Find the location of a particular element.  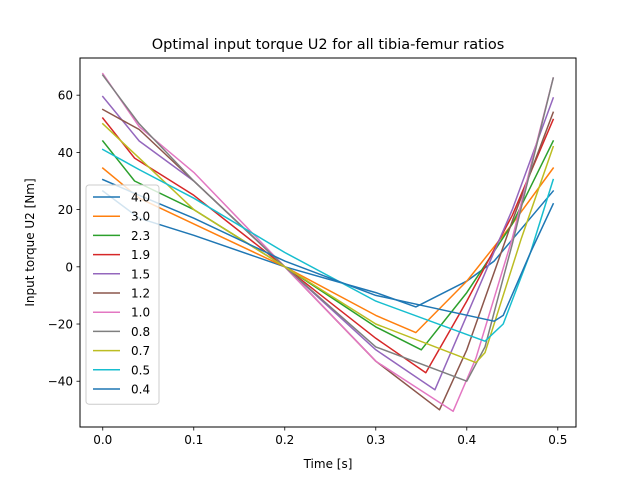

x-tick-label: 0.2 is located at coordinates (284, 440).